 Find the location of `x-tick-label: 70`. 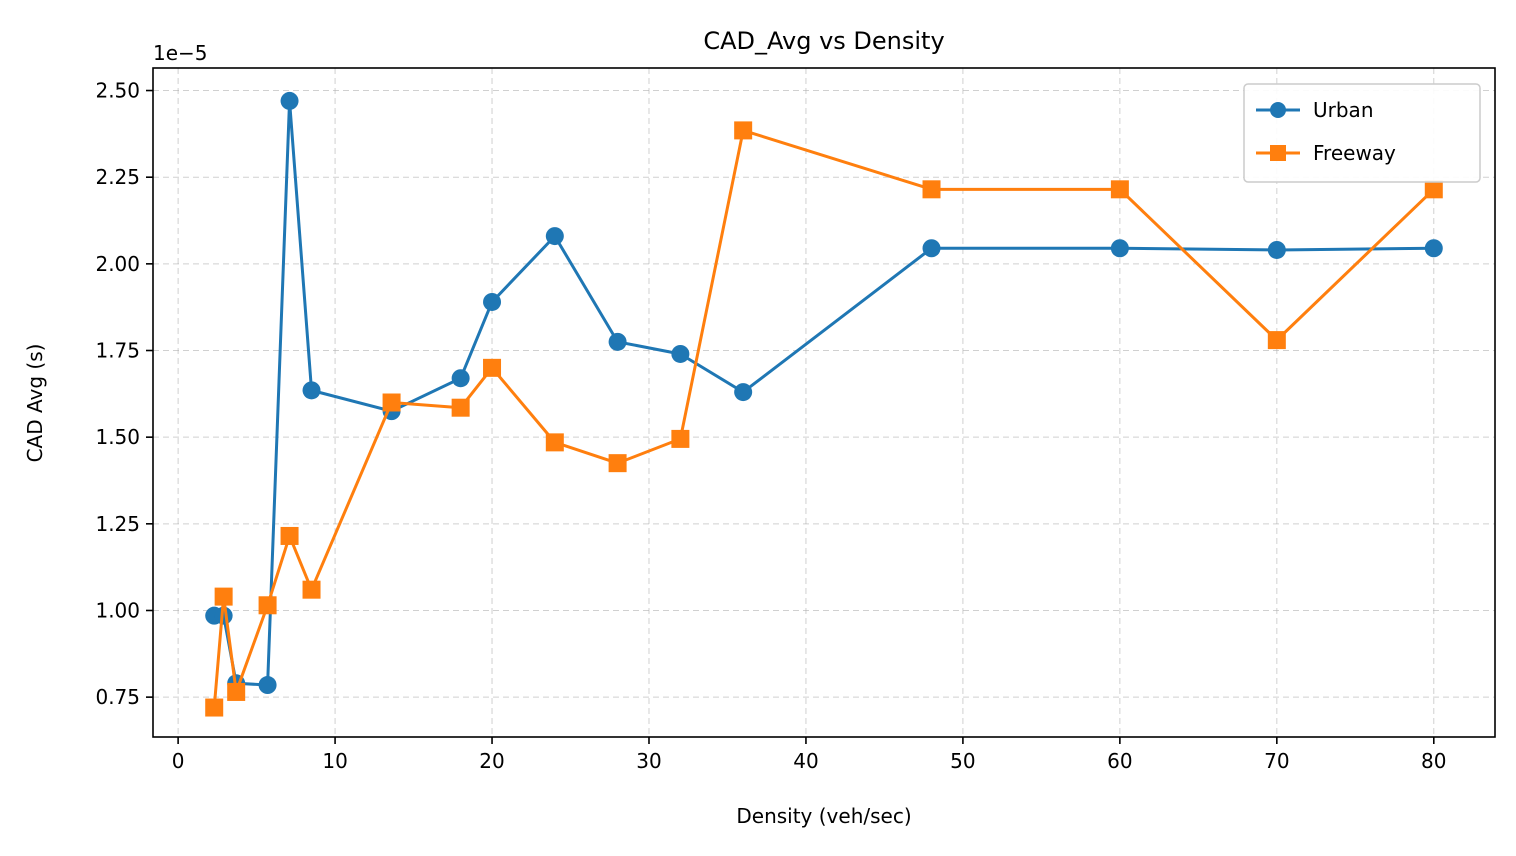

x-tick-label: 70 is located at coordinates (1276, 761).